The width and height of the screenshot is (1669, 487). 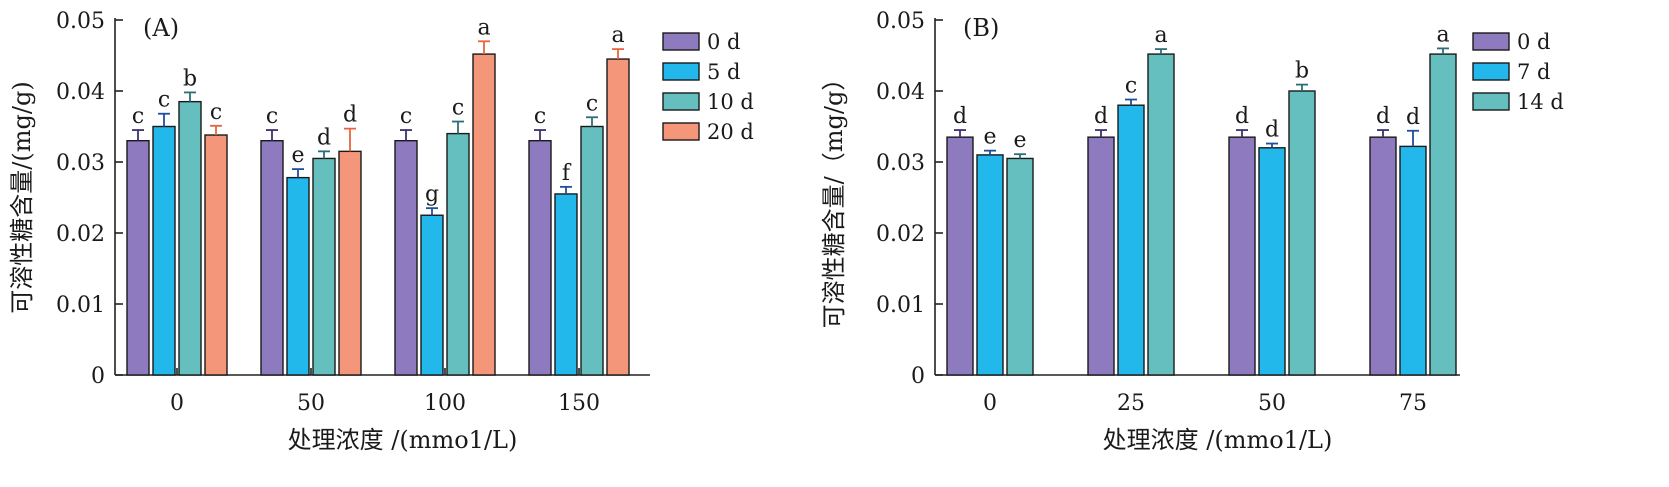 I want to click on panel-label: (B), so click(x=981, y=28).